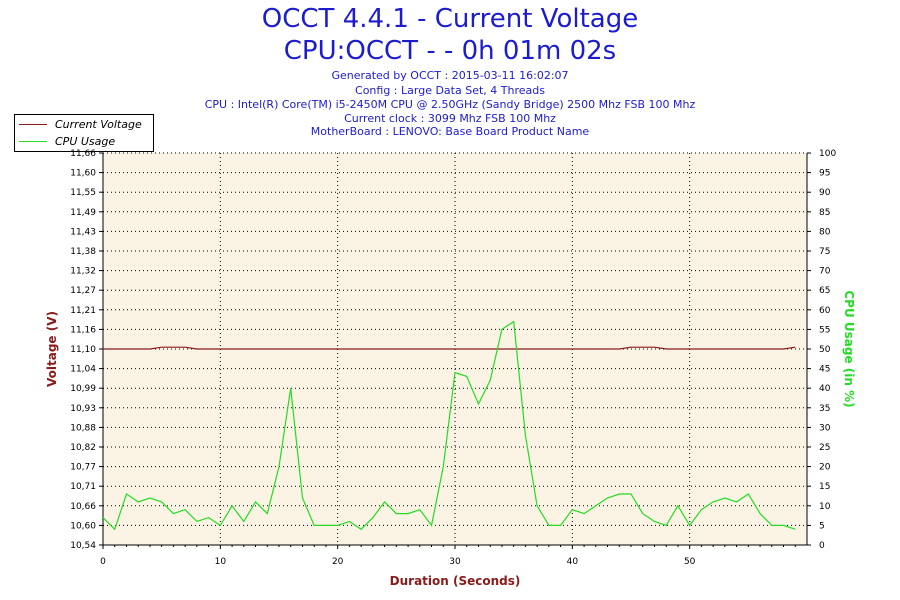  Describe the element at coordinates (83, 213) in the screenshot. I see `left-tick-label: 11,49` at that location.